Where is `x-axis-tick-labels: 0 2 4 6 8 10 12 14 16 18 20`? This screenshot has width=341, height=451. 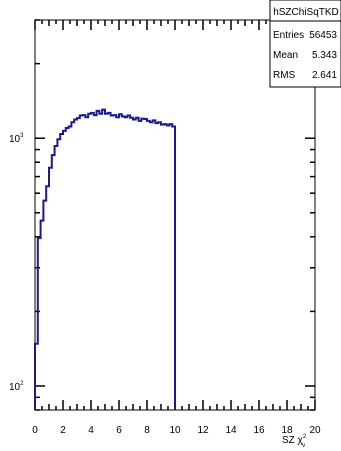 x-axis-tick-labels: 0 2 4 6 8 10 12 14 16 18 20 is located at coordinates (176, 430).